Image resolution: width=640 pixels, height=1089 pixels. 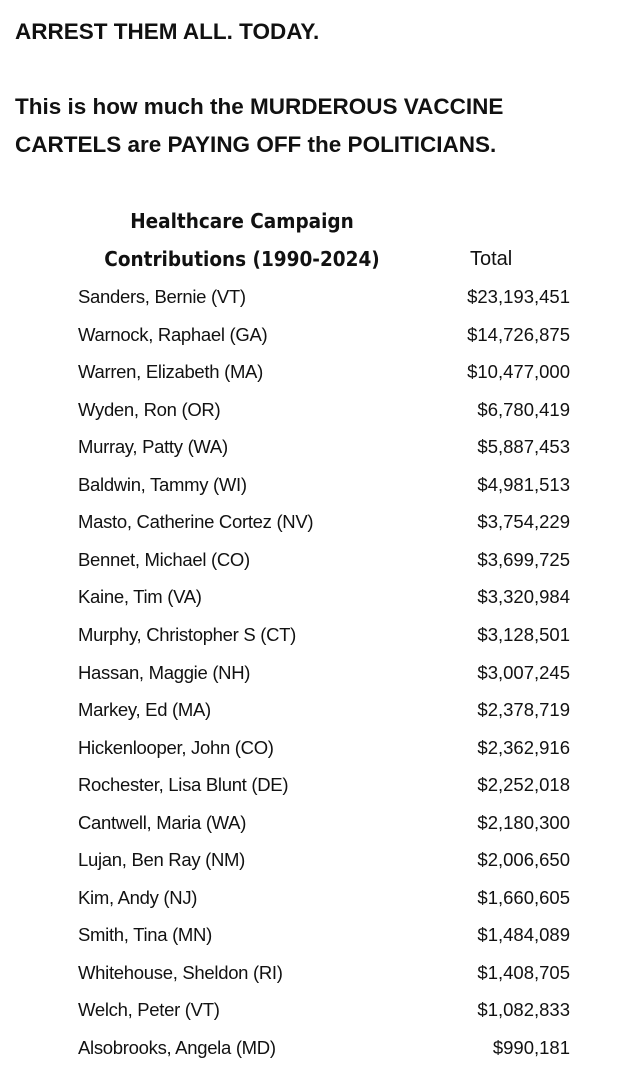 What do you see at coordinates (196, 522) in the screenshot?
I see `politician-name: Masto, Catherine Cortez (NV)` at bounding box center [196, 522].